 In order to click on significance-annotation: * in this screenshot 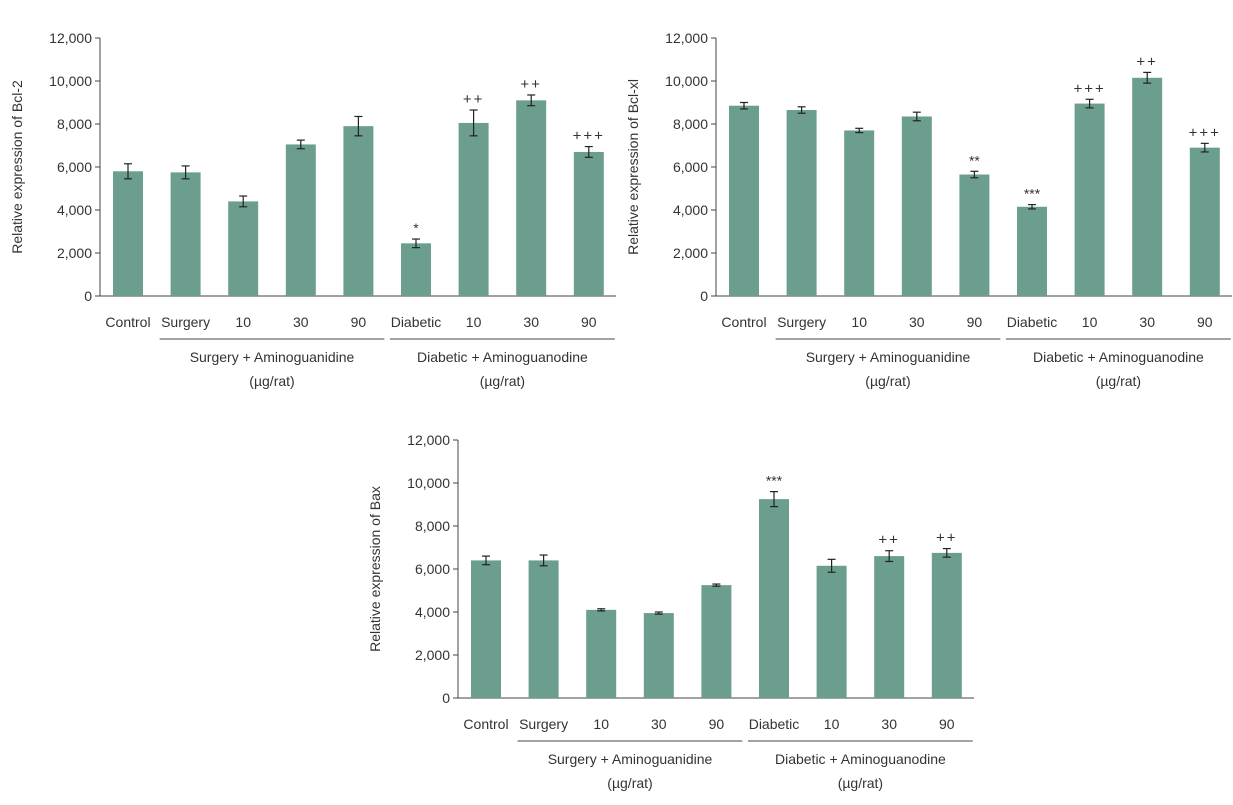, I will do `click(416, 228)`.